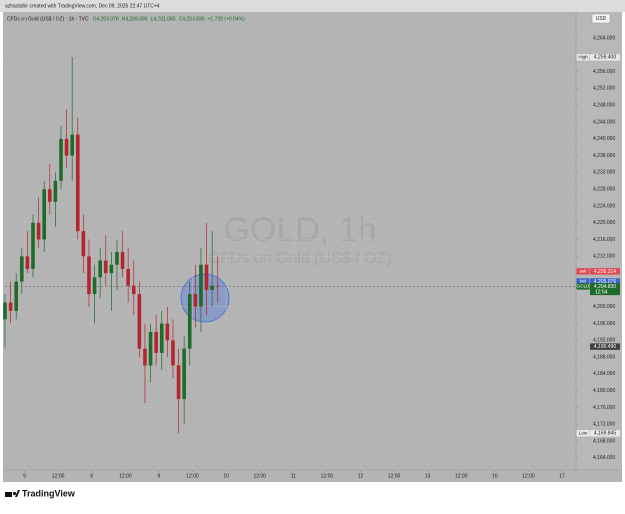  Describe the element at coordinates (159, 476) in the screenshot. I see `x-tick-label: 9` at that location.